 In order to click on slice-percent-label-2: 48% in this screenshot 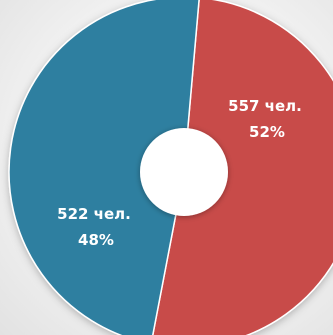, I will do `click(96, 240)`.